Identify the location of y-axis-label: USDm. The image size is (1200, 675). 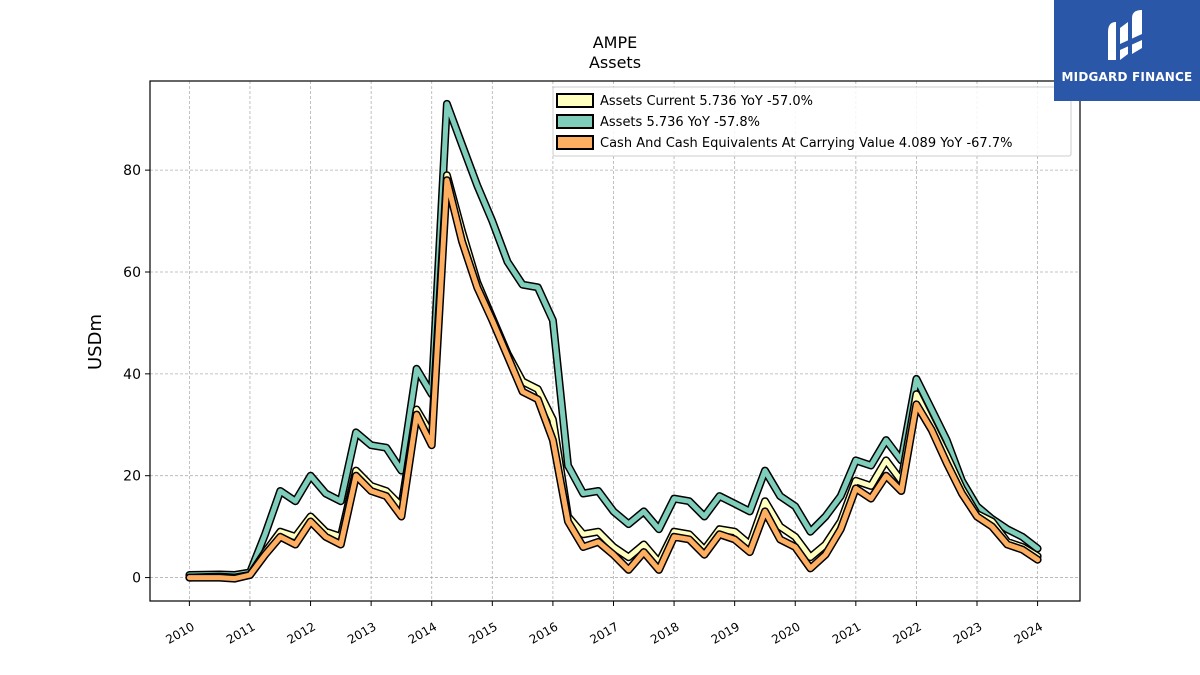
(95, 342).